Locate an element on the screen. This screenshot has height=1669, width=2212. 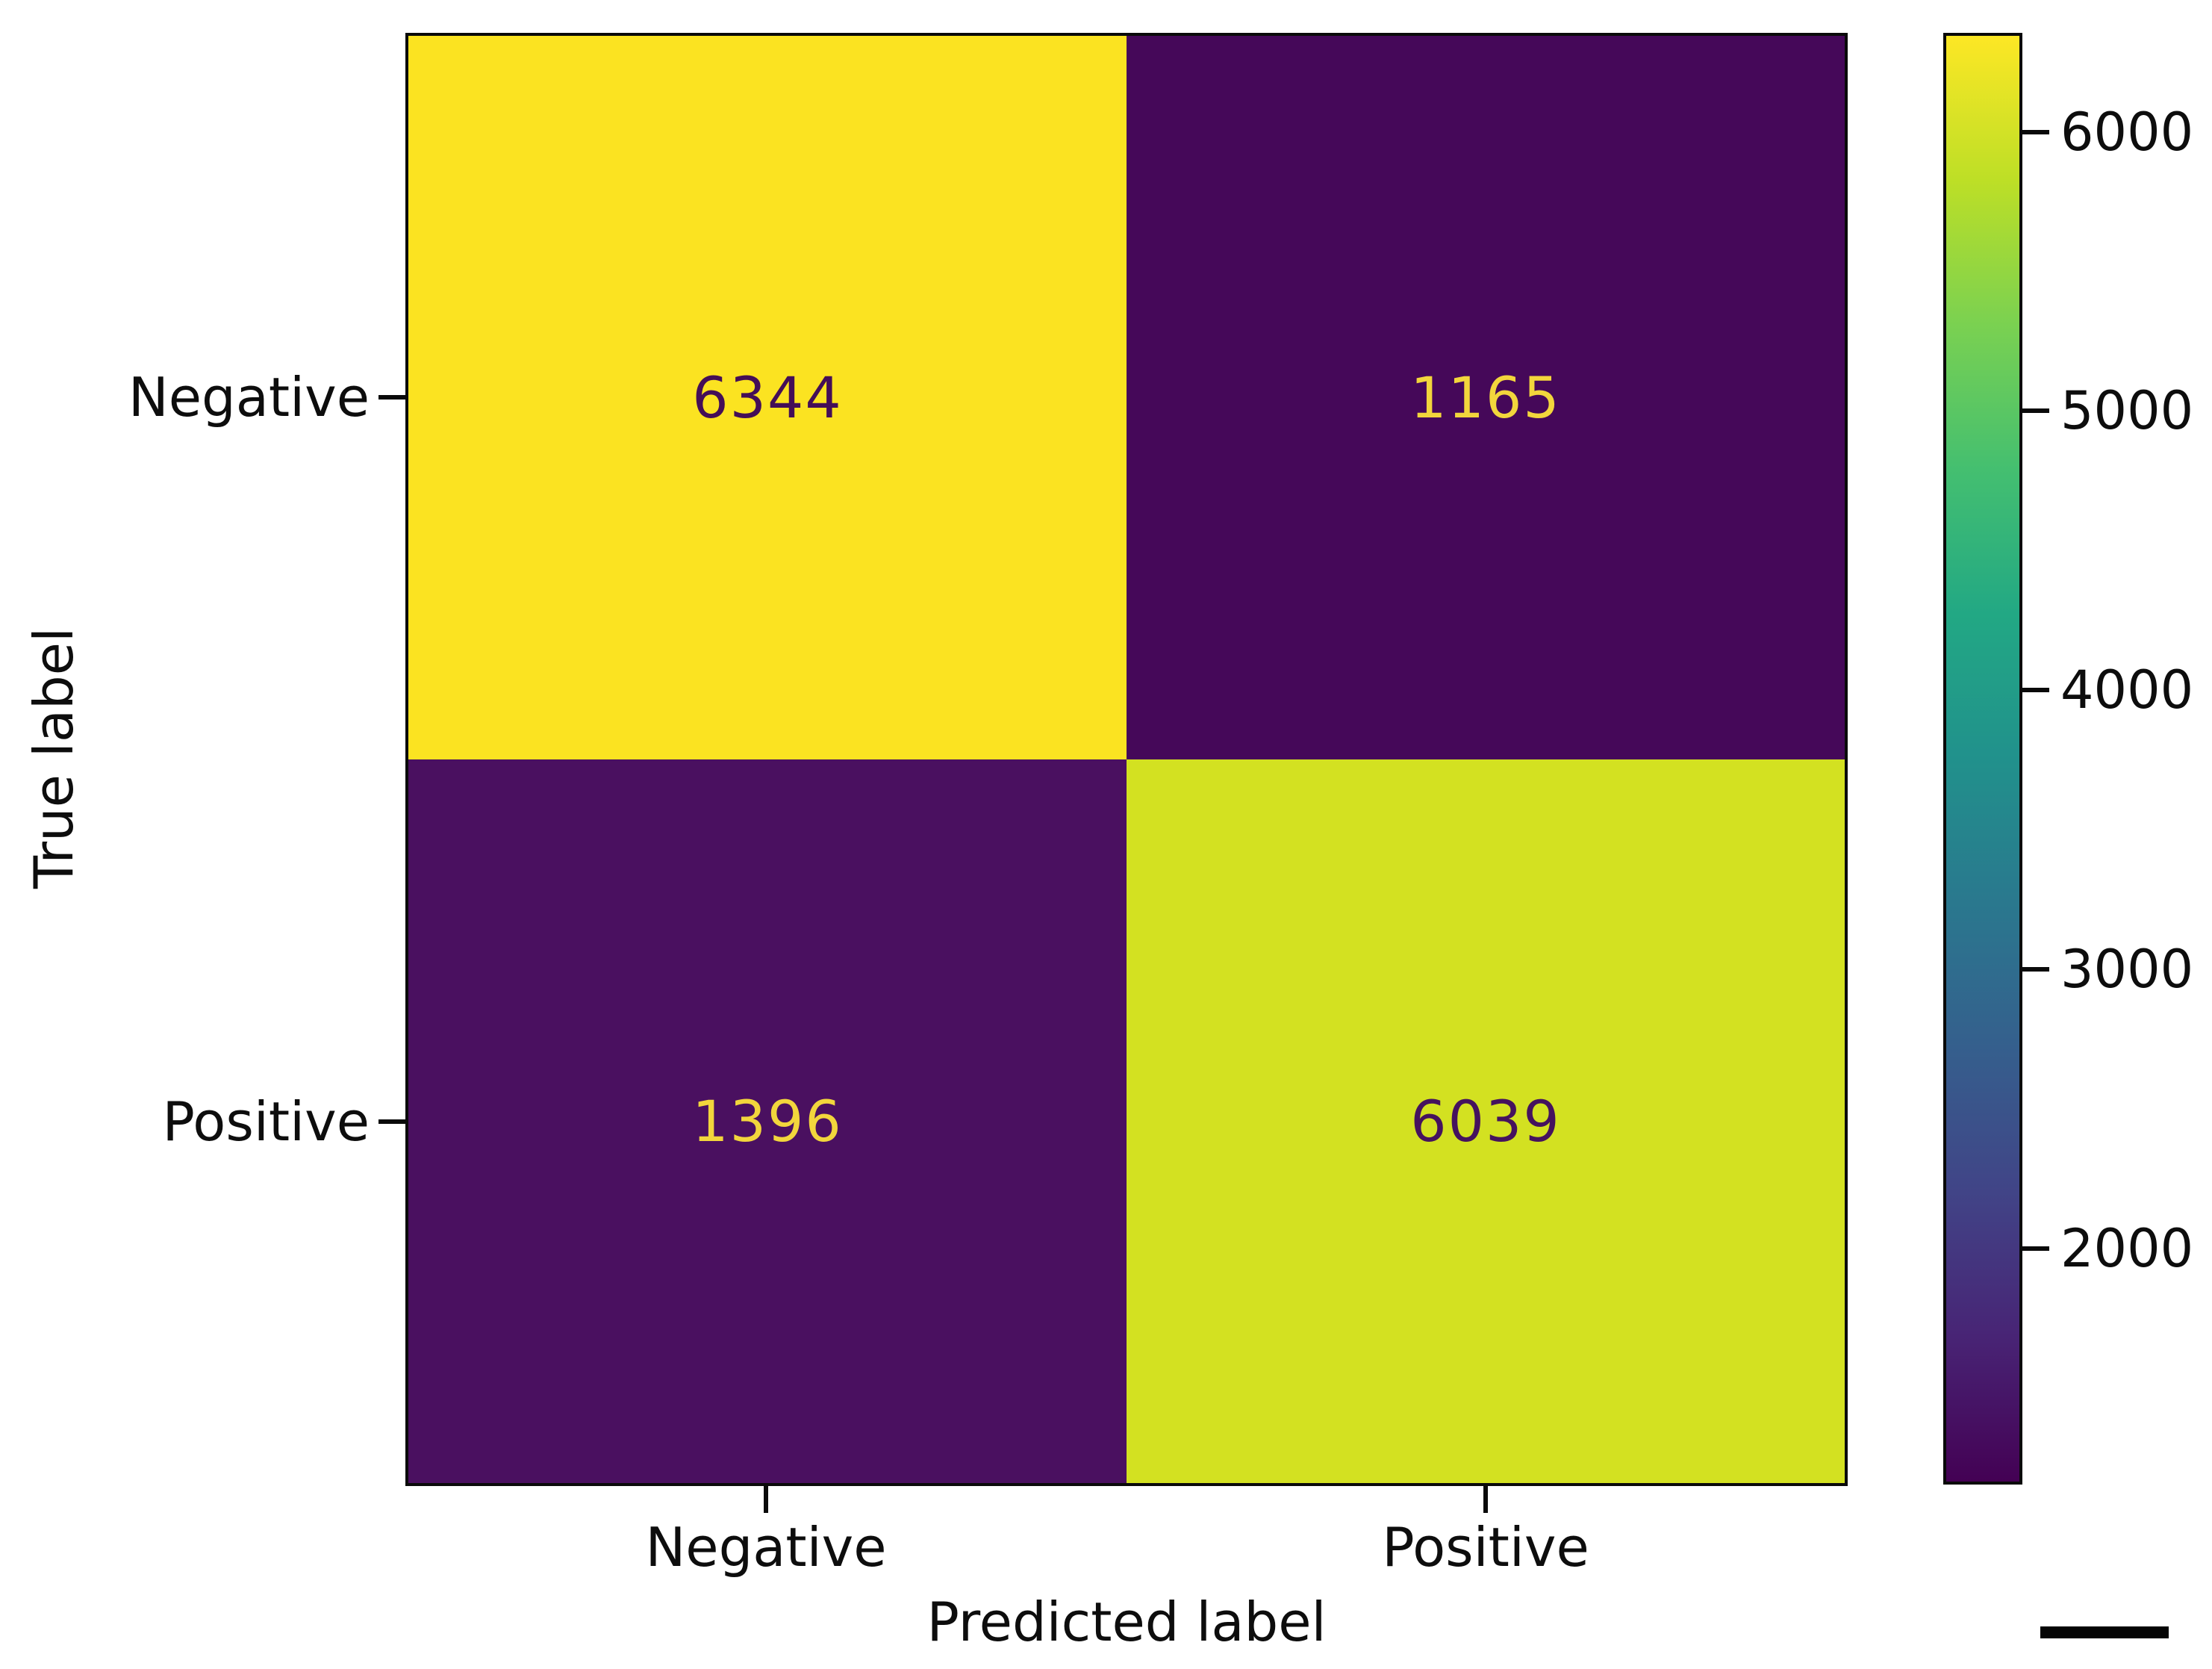
colorbar-ticklabel-5000: 5000 is located at coordinates (2127, 411).